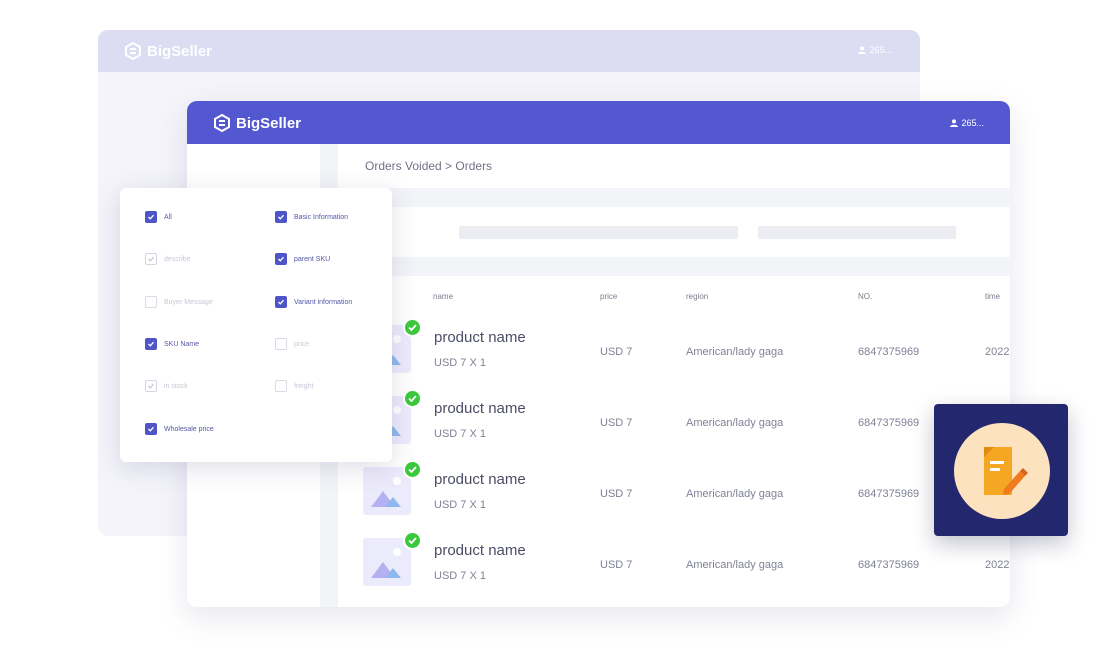  I want to click on option-sku-name: SKU Name, so click(172, 344).